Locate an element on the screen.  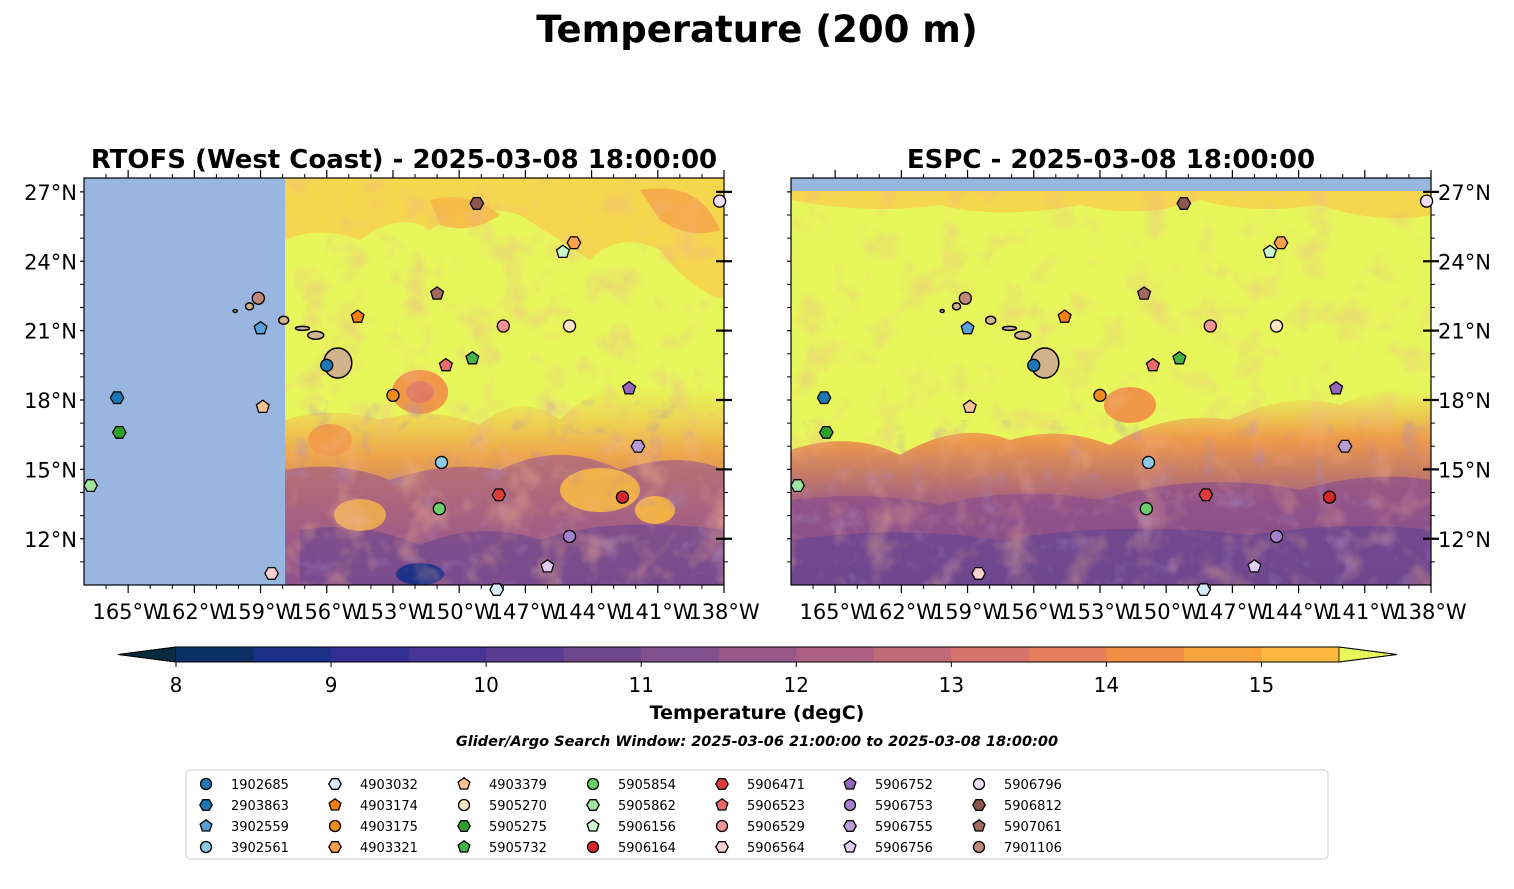
legend-label: 4903321 is located at coordinates (389, 848).